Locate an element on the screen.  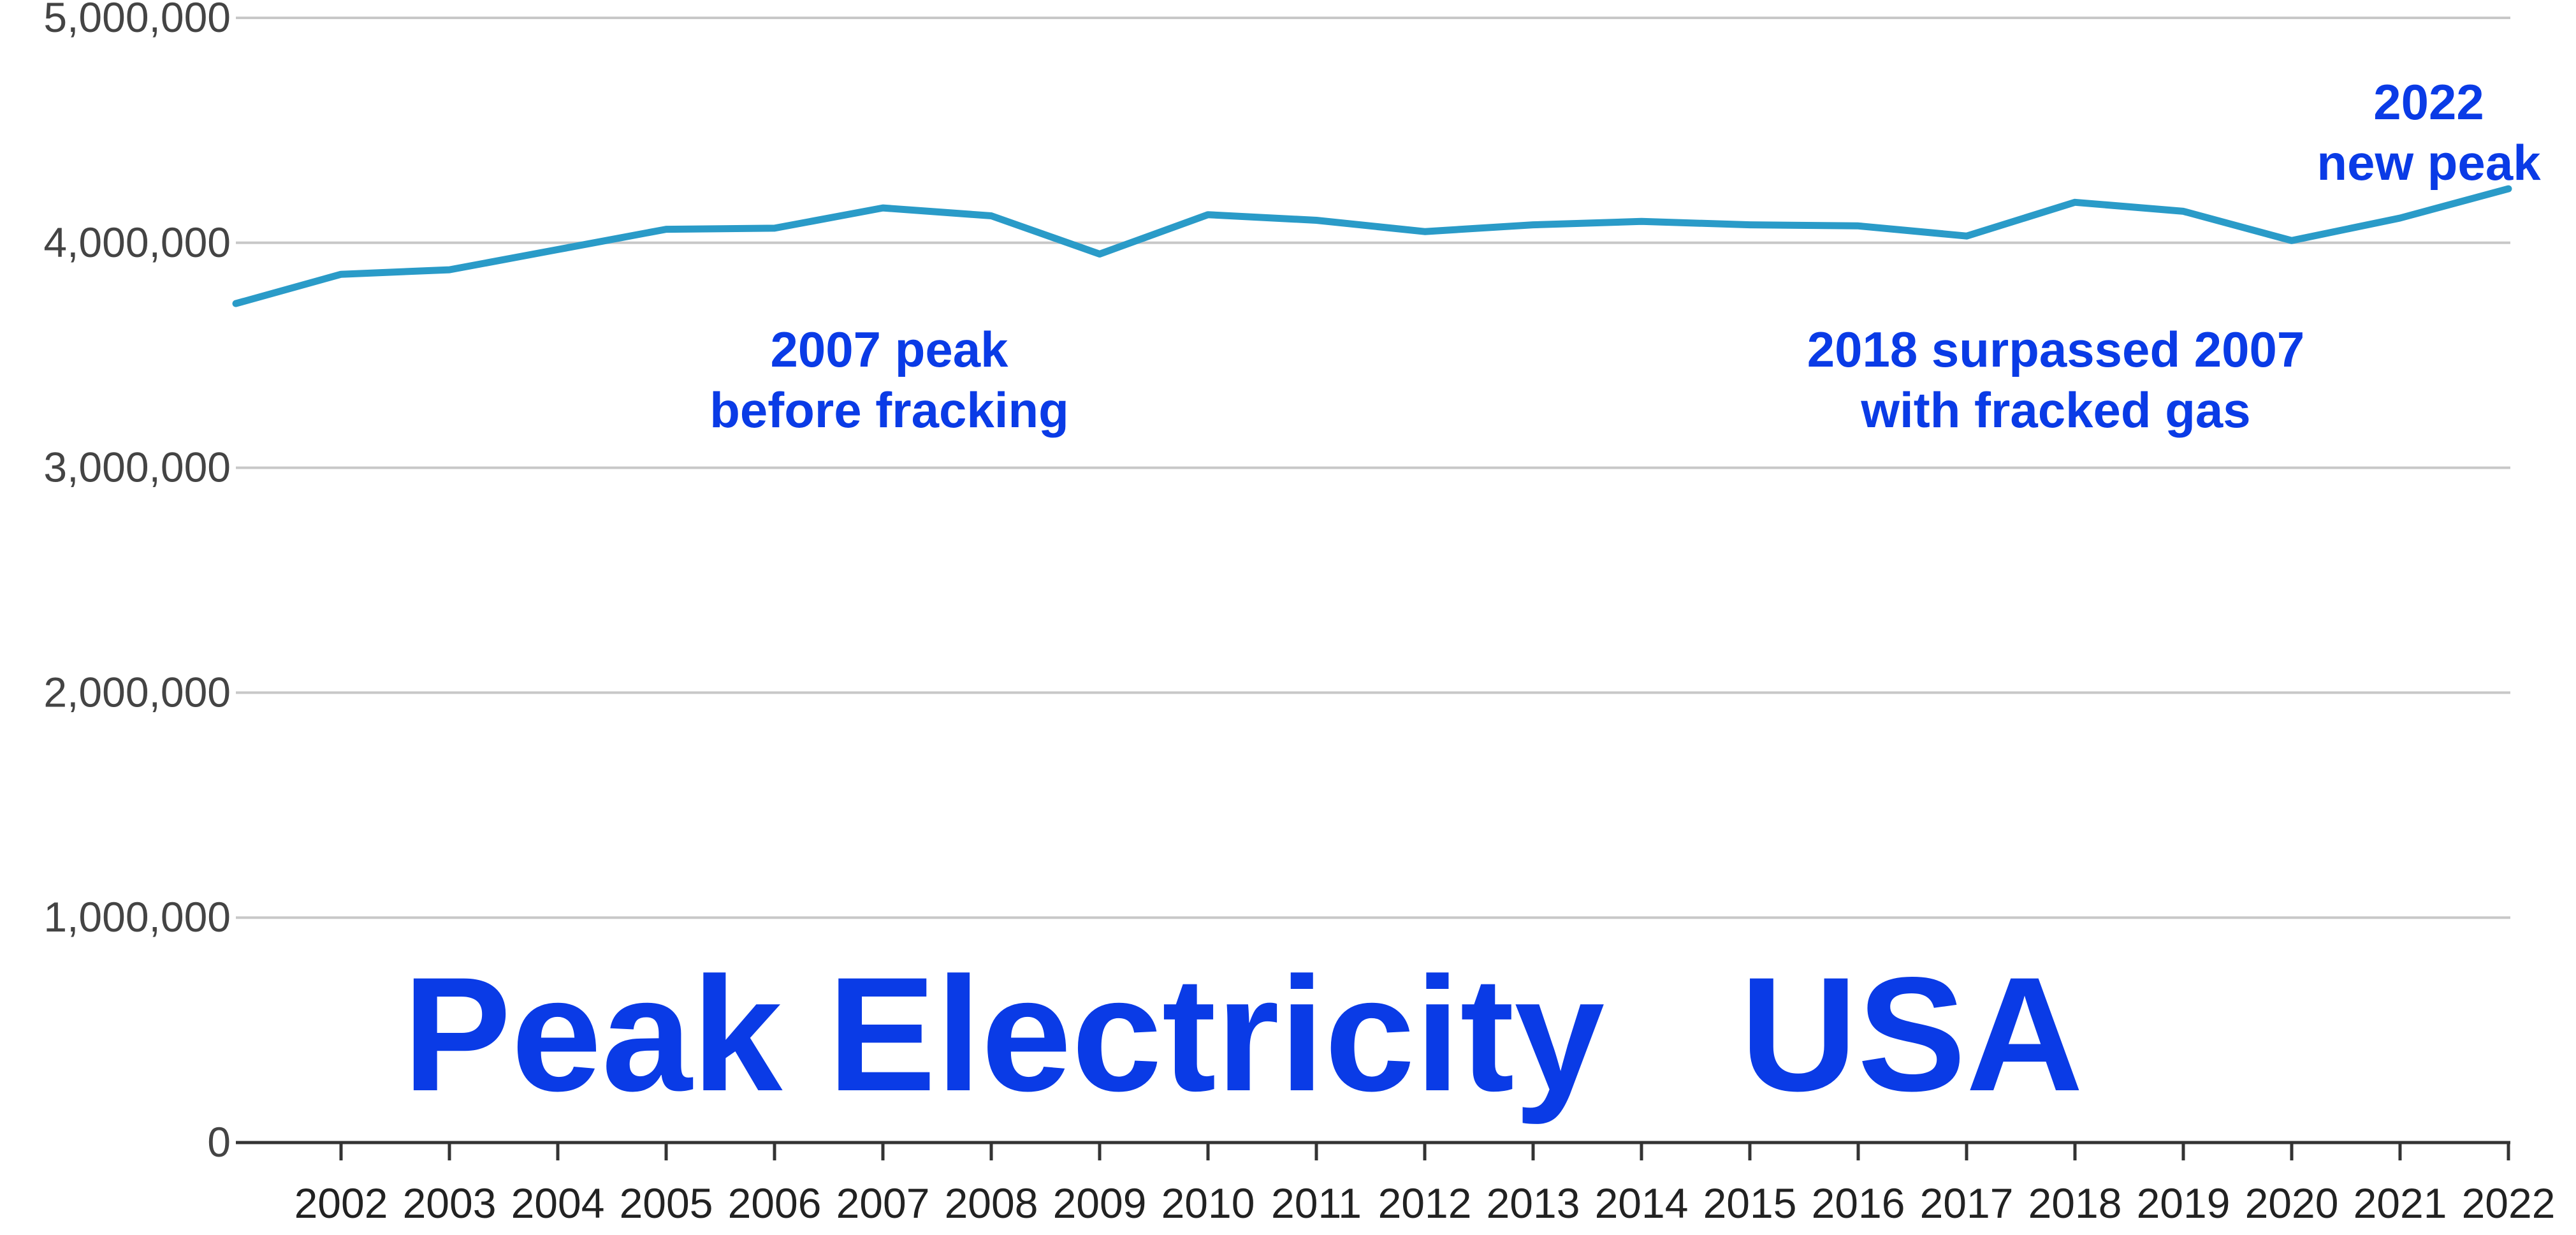
y-tick-label: 3,000,000 is located at coordinates (137, 467).